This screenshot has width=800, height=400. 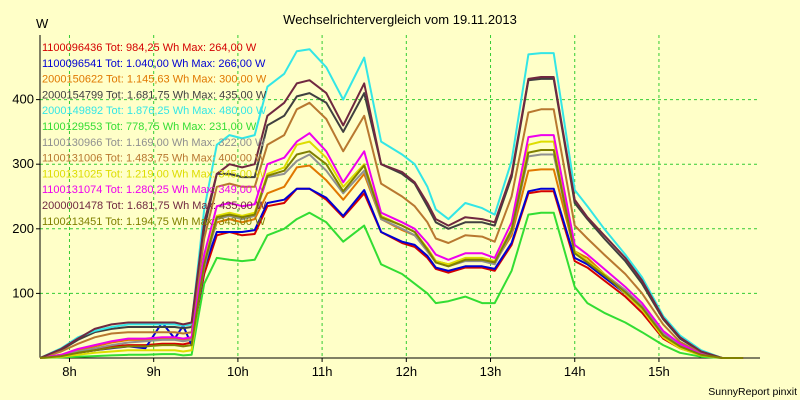 What do you see at coordinates (659, 371) in the screenshot?
I see `x-tick-label: 15h` at bounding box center [659, 371].